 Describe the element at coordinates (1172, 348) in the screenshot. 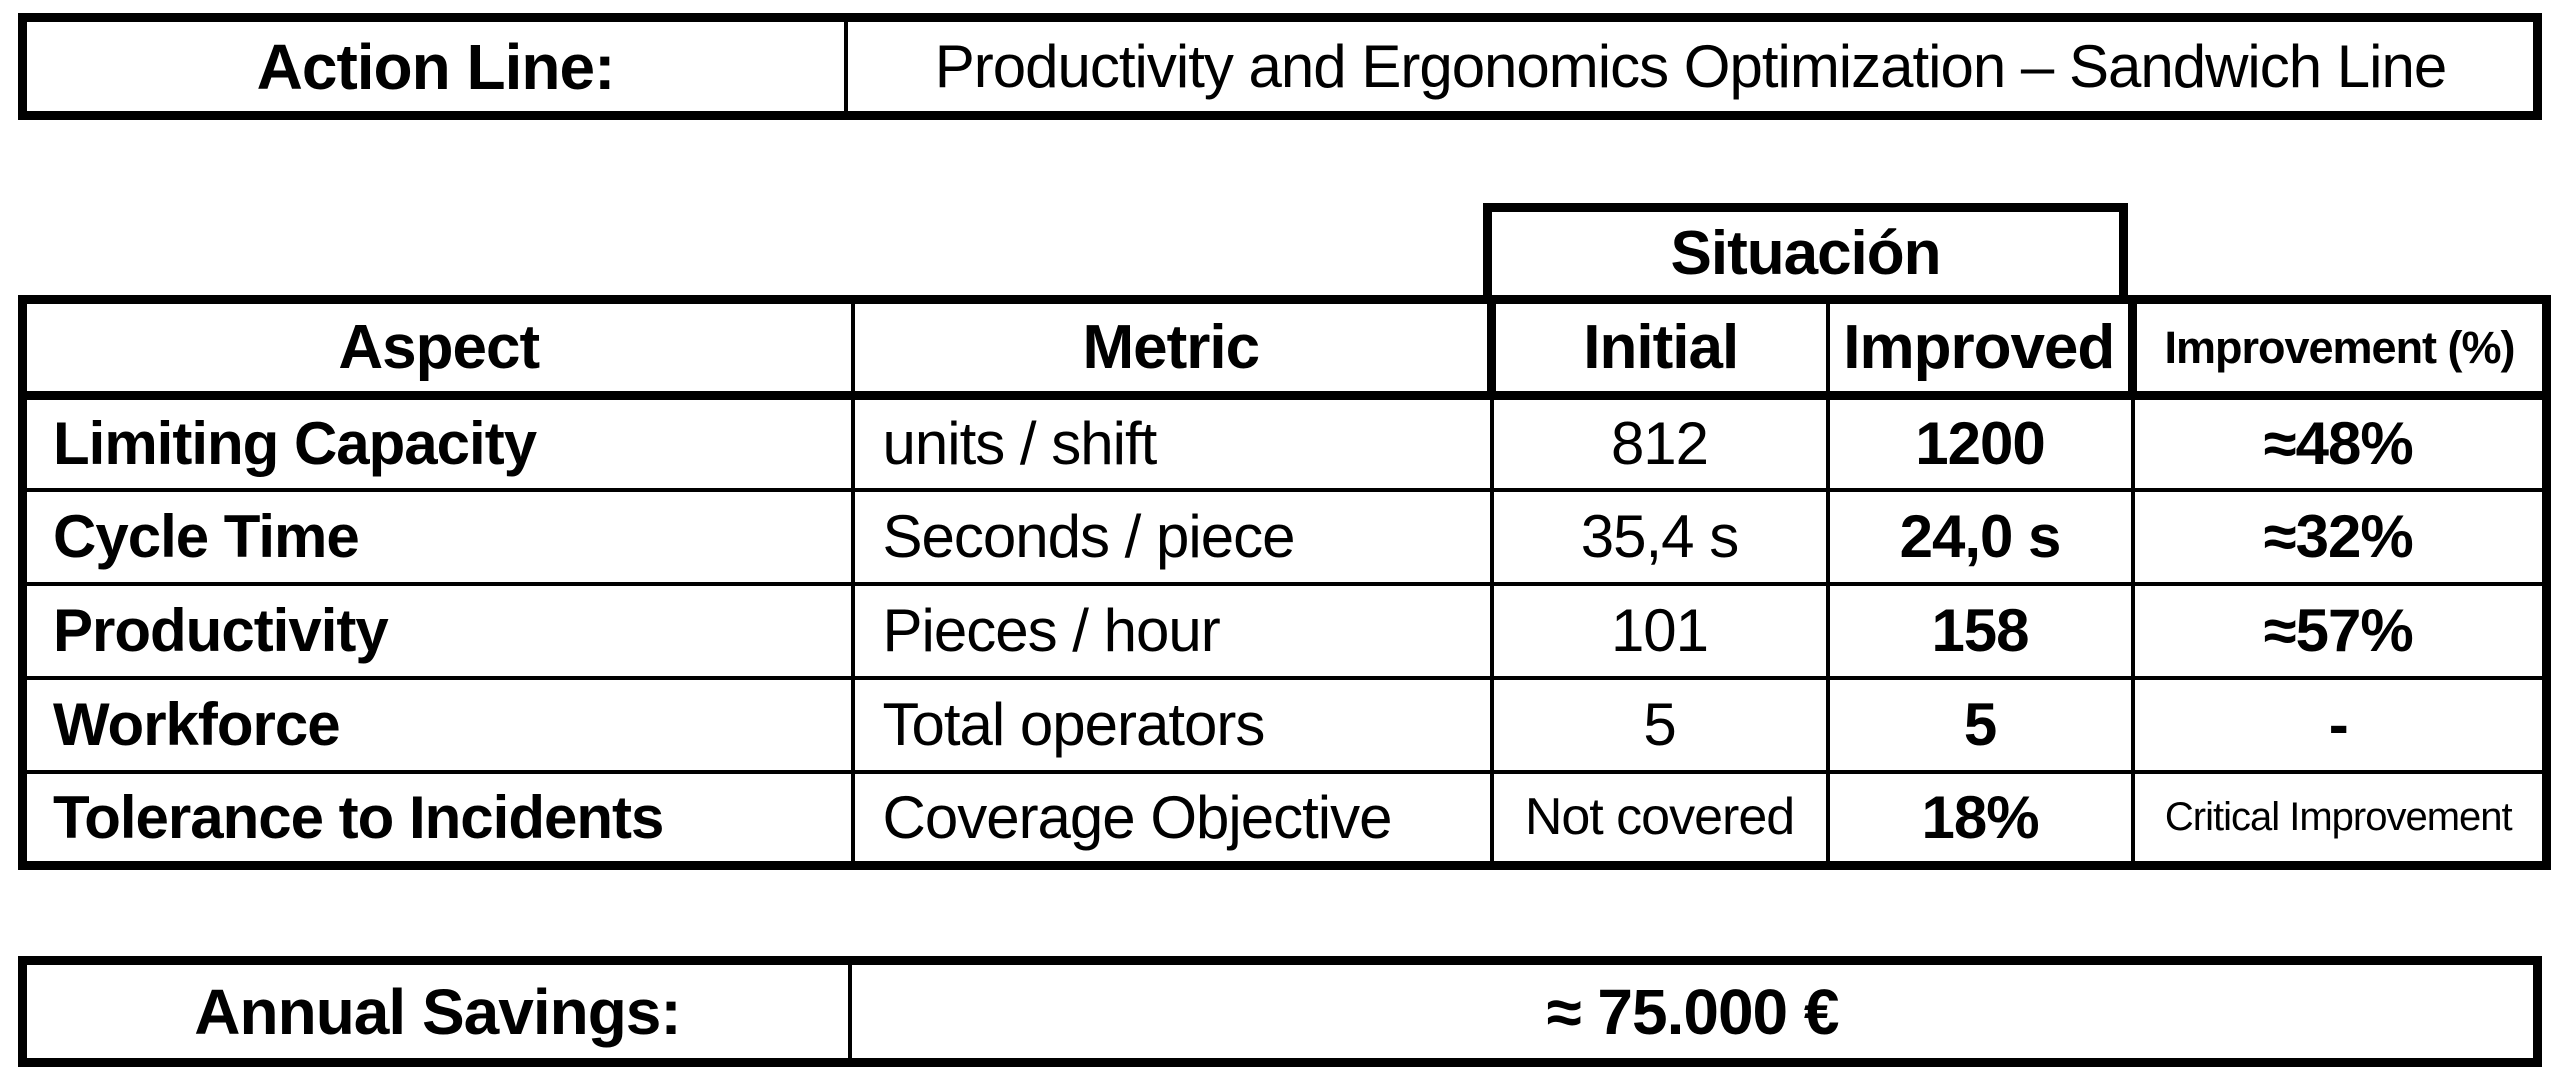

I see `column-header-metric: Metric` at that location.